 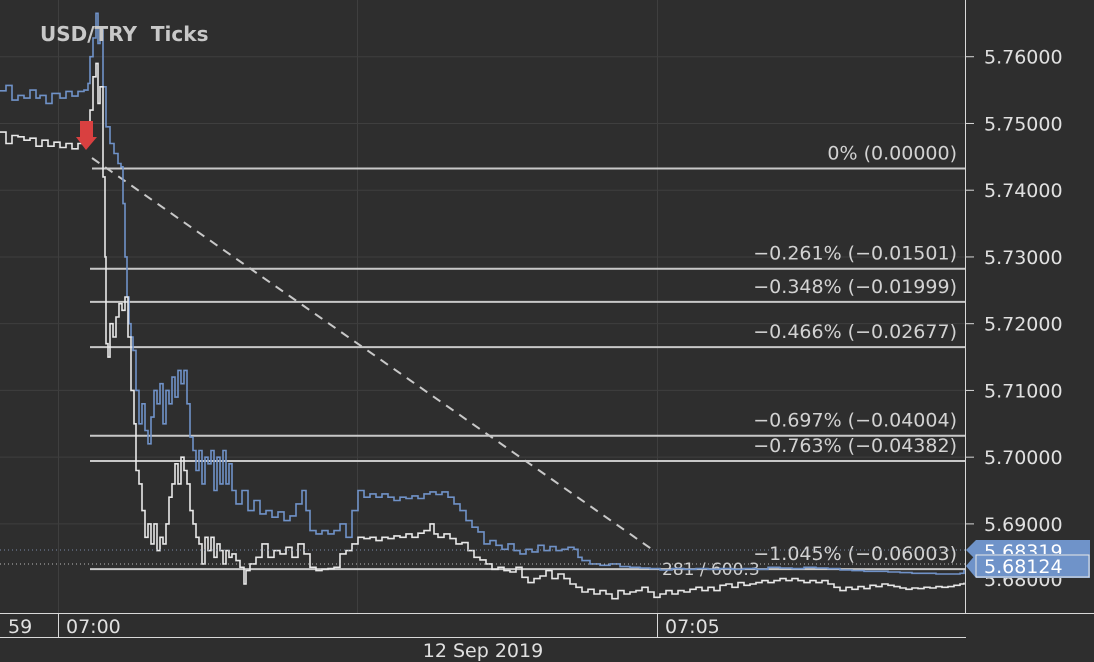 What do you see at coordinates (1023, 325) in the screenshot?
I see `price-tick-label: 5.72000` at bounding box center [1023, 325].